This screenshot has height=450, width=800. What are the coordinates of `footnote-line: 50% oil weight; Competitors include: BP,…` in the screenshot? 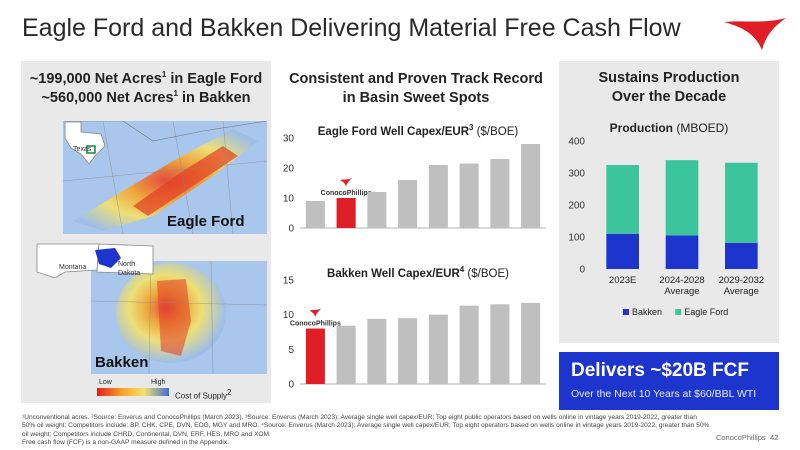 It's located at (366, 426).